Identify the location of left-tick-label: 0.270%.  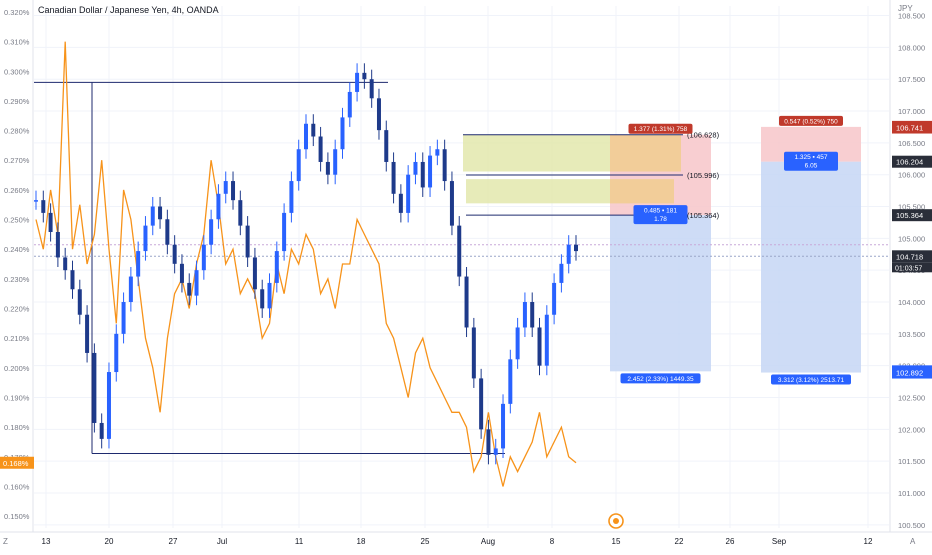
(17, 160).